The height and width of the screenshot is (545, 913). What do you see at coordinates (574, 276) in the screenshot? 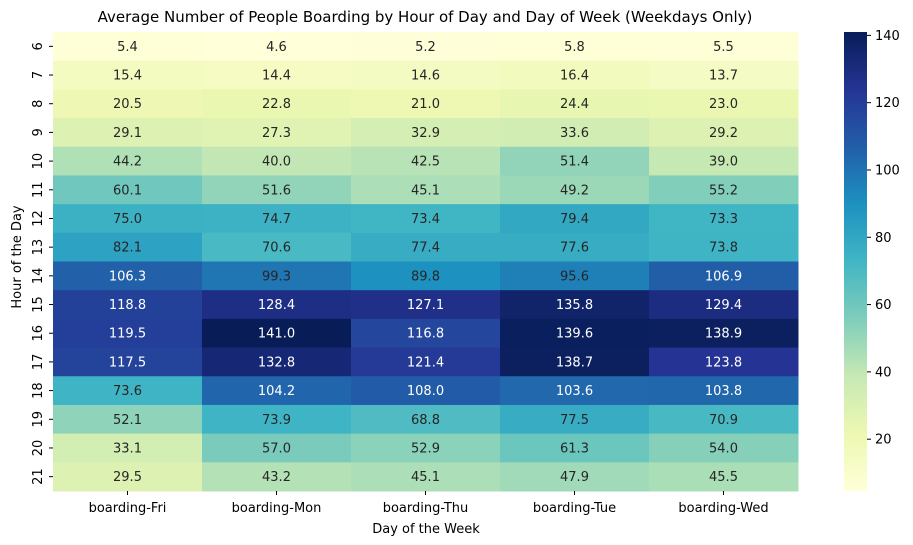
I see `cell-value-label: 95.6` at bounding box center [574, 276].